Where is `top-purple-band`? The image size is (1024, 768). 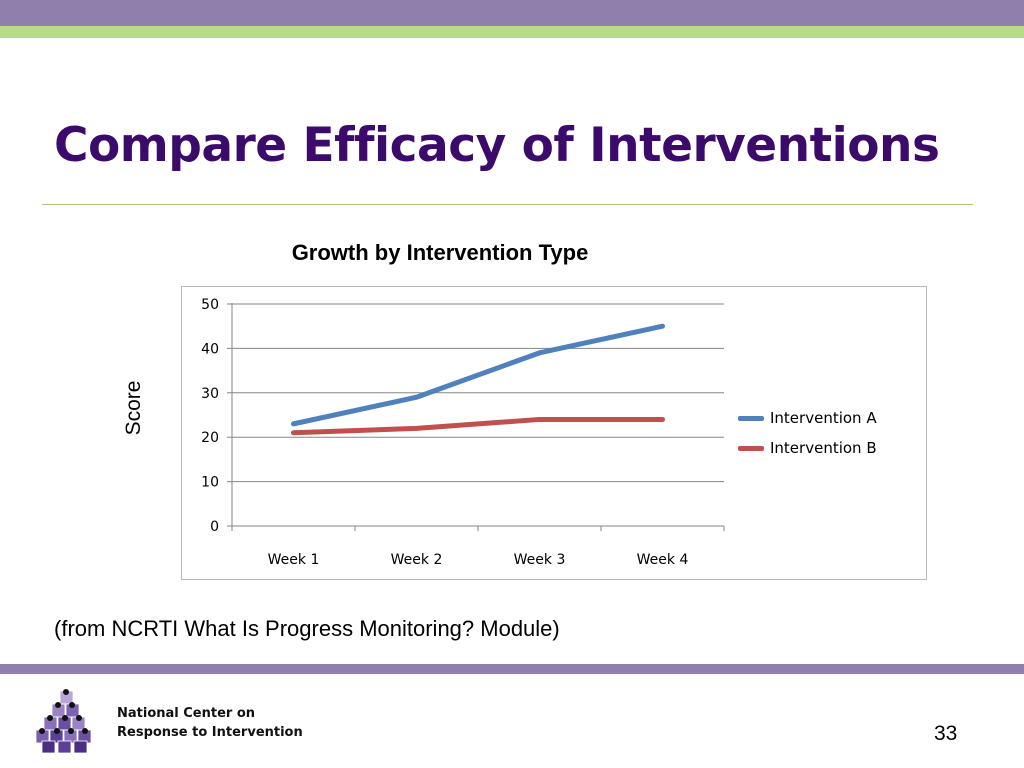 top-purple-band is located at coordinates (512, 13).